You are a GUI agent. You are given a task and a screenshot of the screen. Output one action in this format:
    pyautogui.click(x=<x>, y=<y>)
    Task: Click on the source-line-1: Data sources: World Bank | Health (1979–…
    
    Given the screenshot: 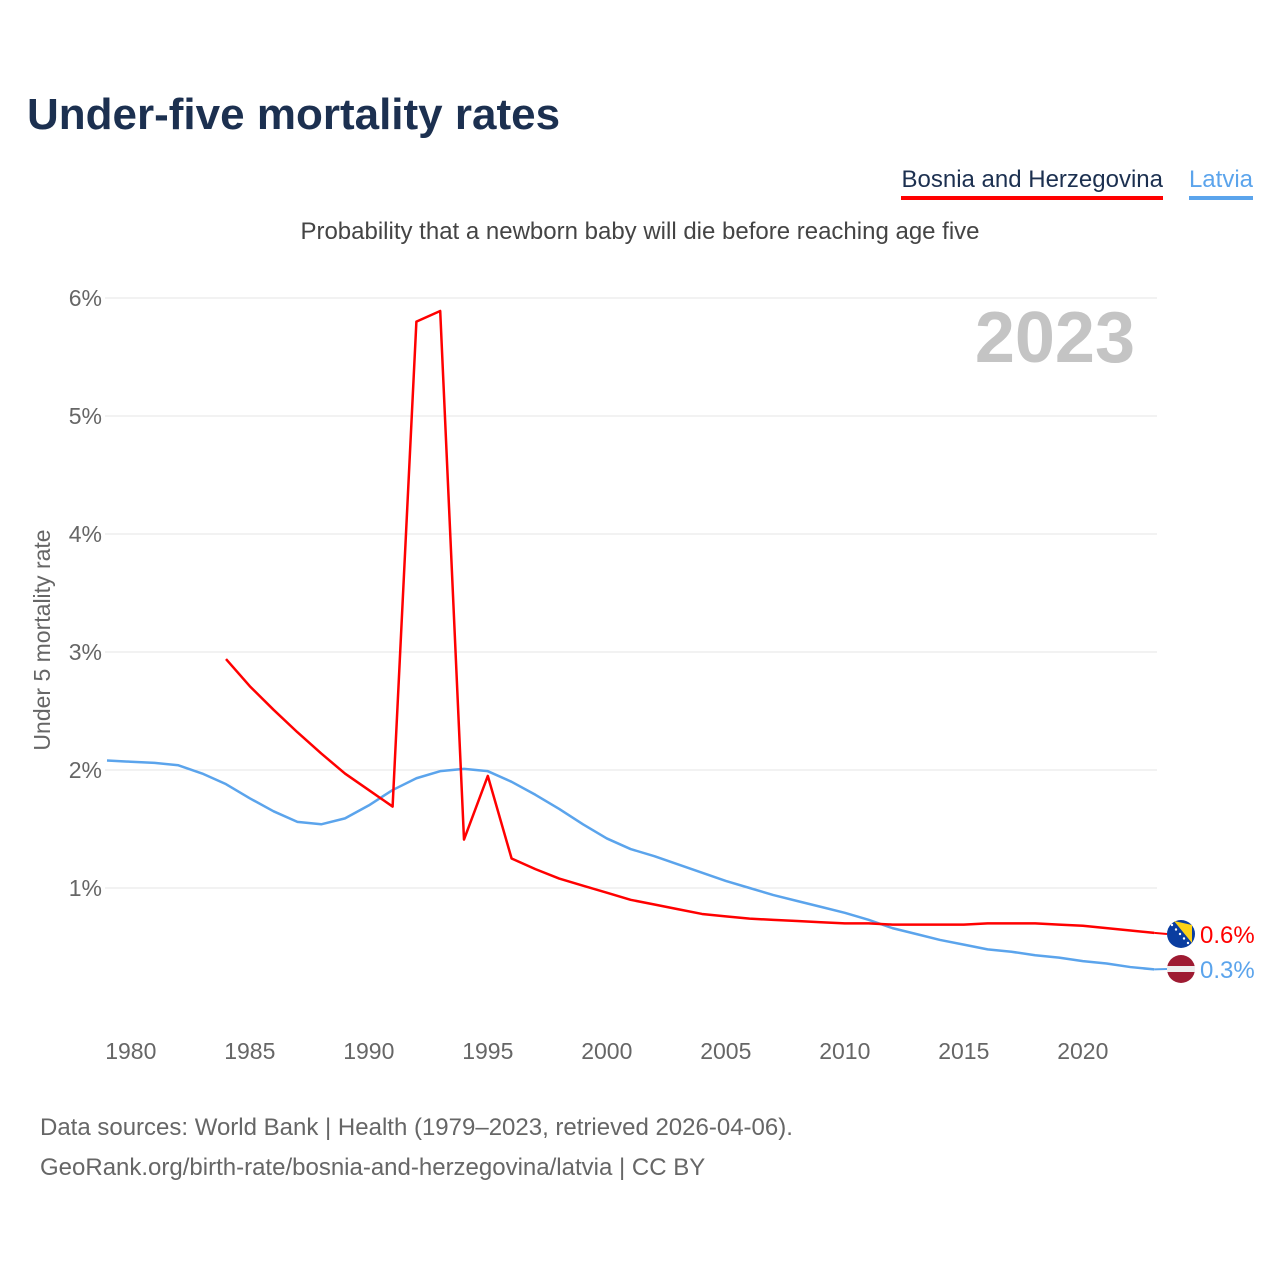 What is the action you would take?
    pyautogui.click(x=416, y=1127)
    